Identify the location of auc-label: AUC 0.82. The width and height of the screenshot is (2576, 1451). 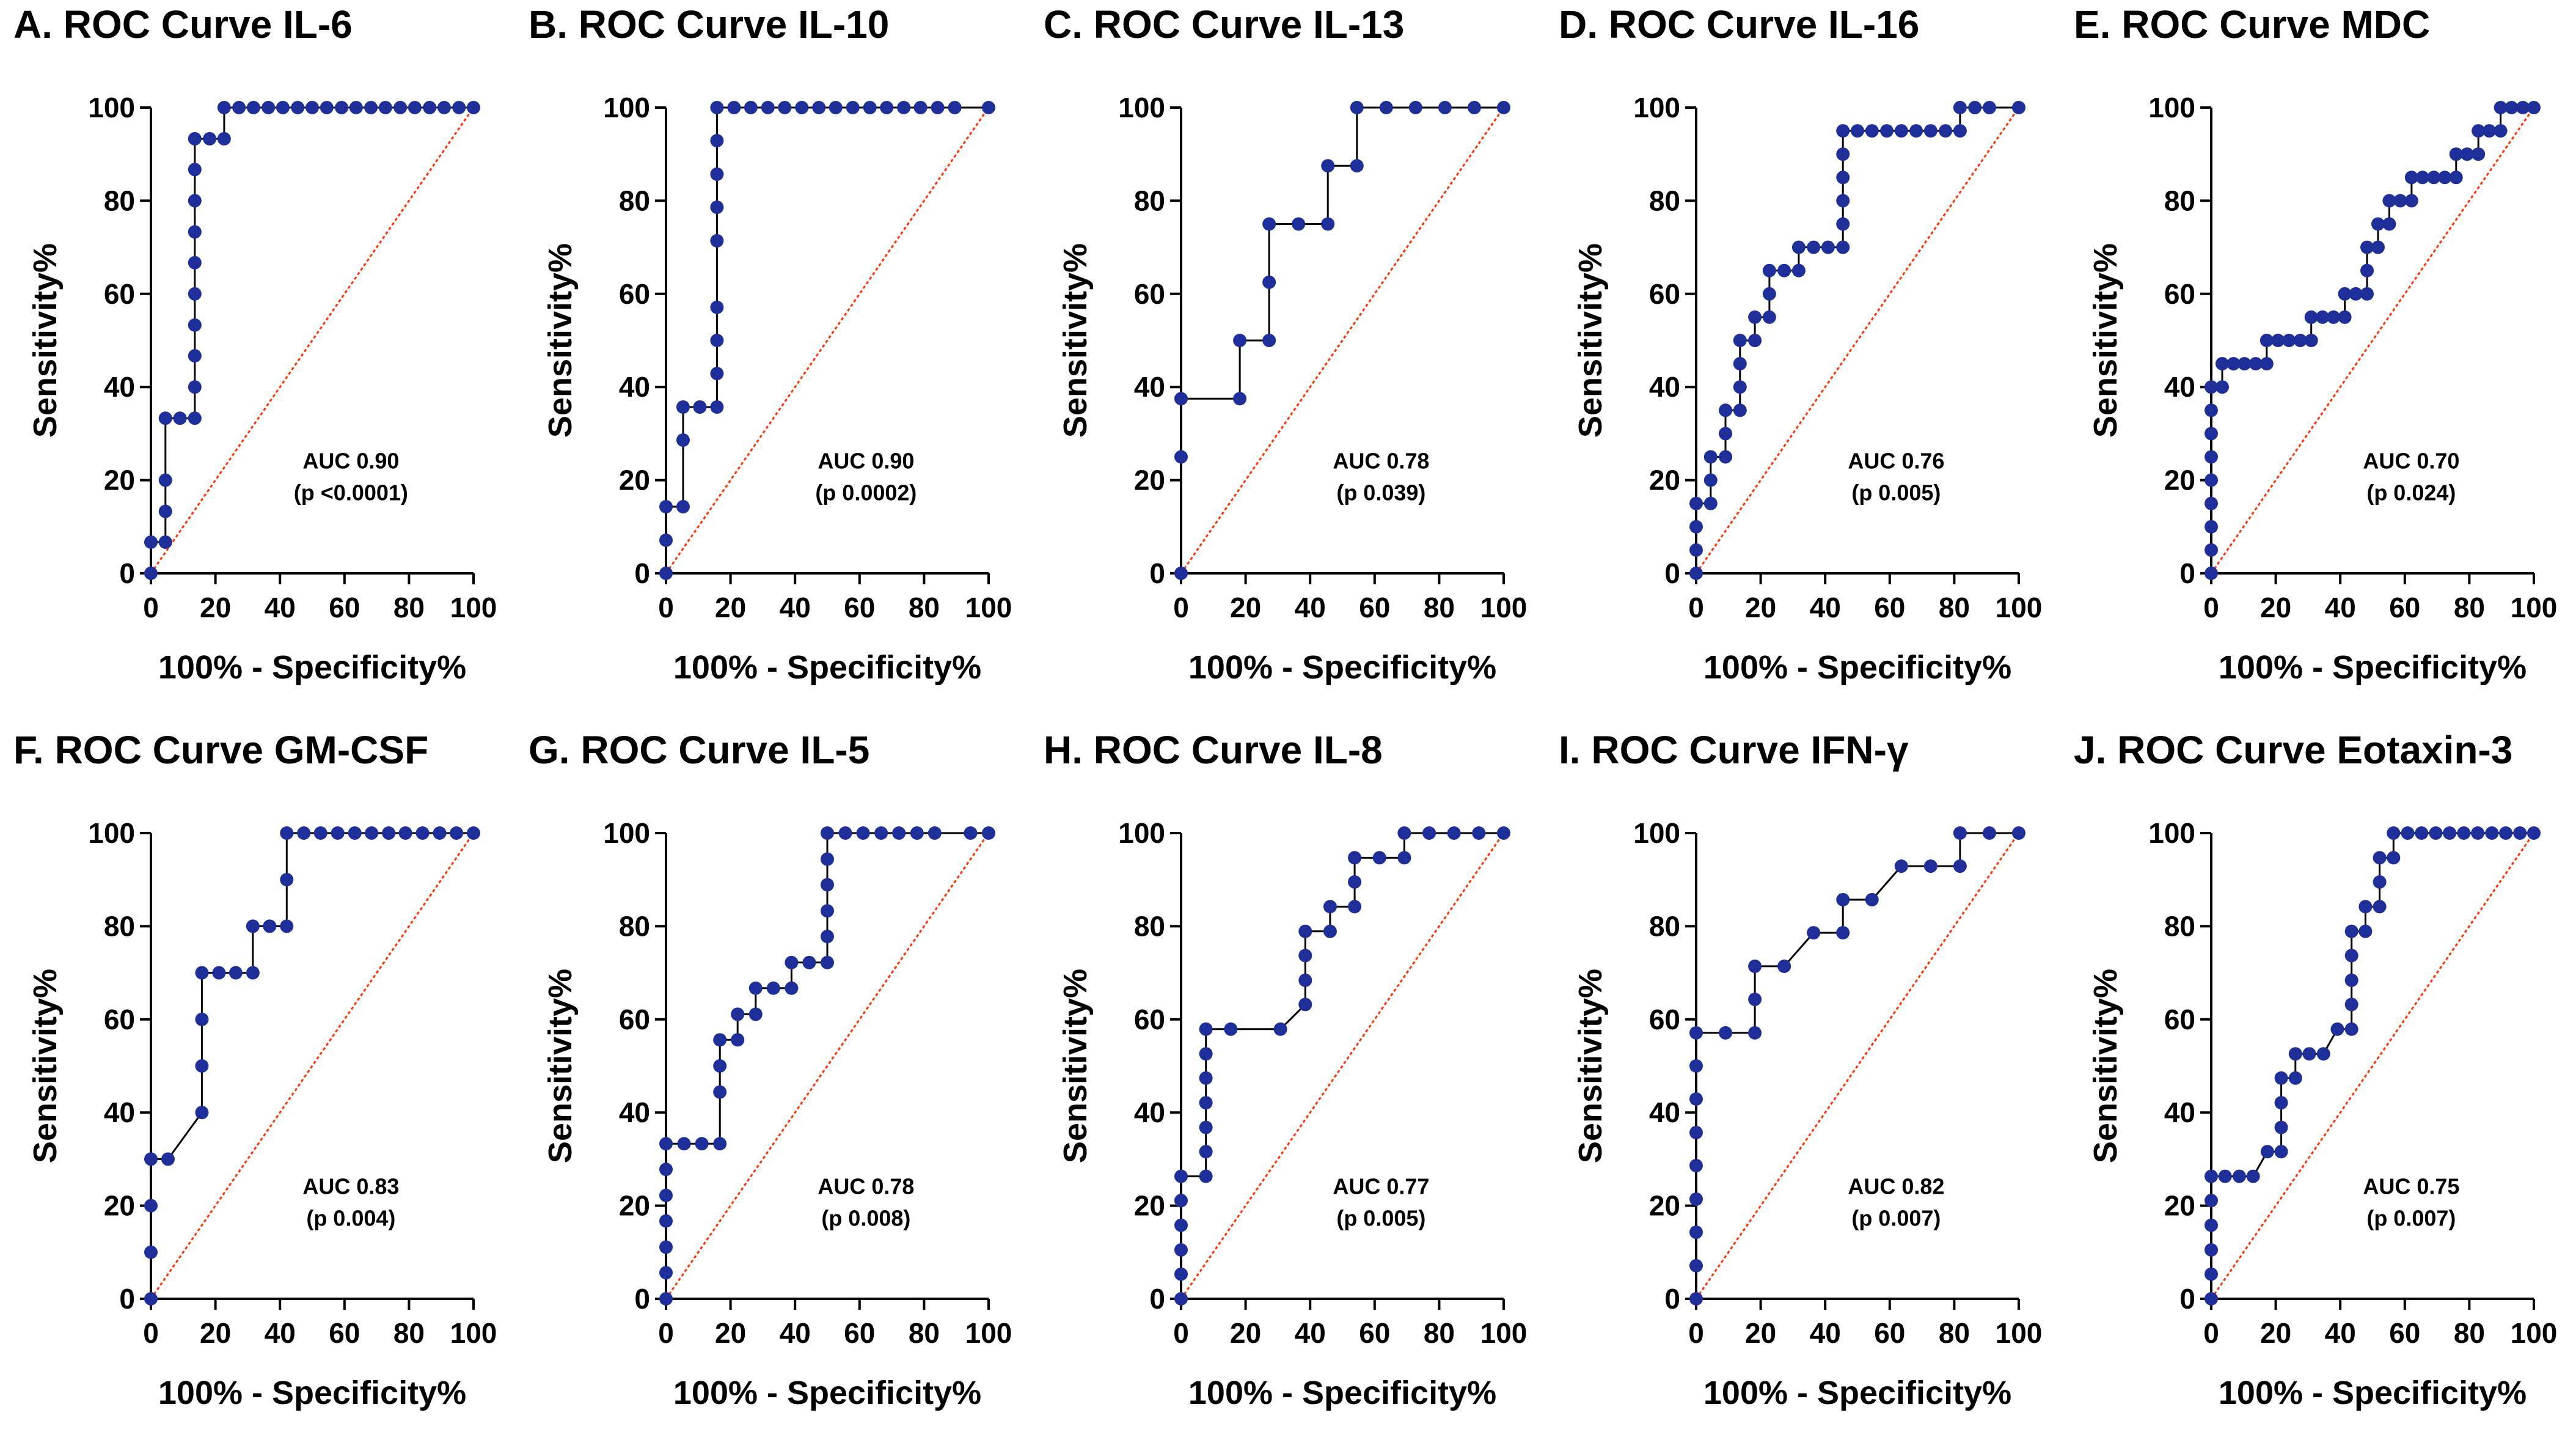
(1896, 1187).